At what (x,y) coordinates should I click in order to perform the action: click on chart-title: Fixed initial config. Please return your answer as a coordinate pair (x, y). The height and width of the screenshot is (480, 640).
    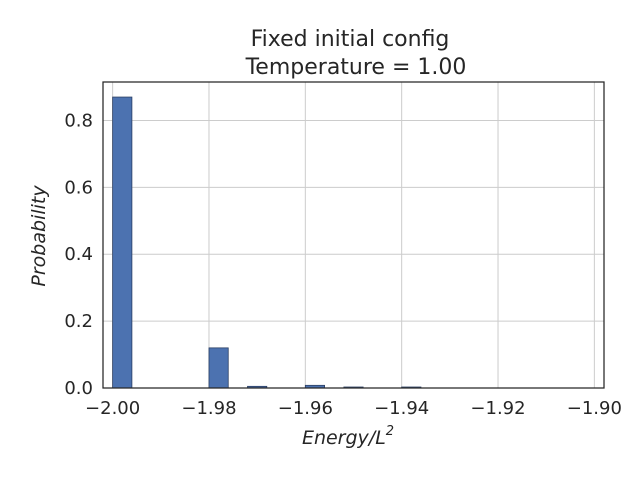
    Looking at the image, I should click on (350, 39).